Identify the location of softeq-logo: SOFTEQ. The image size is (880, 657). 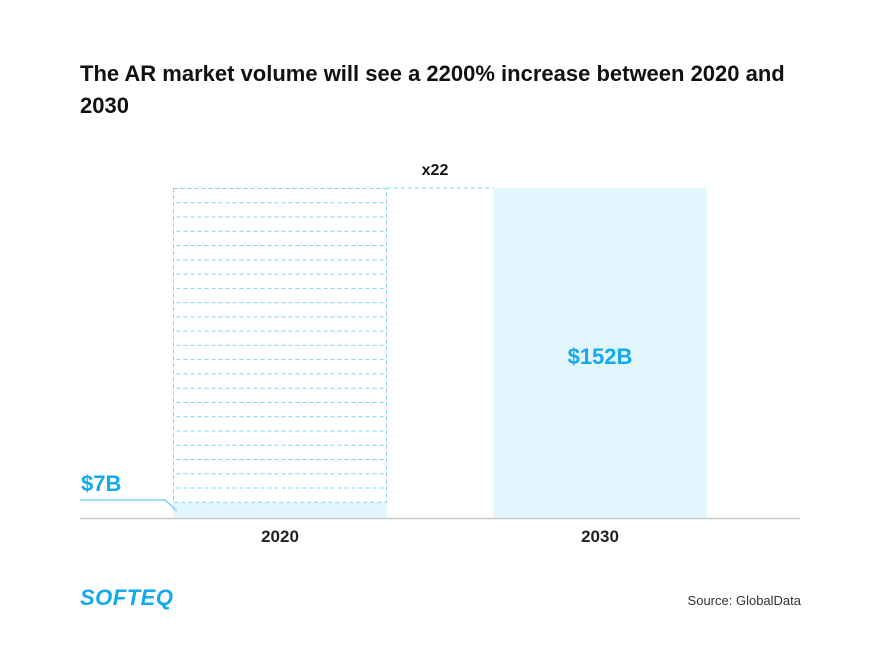
(127, 597).